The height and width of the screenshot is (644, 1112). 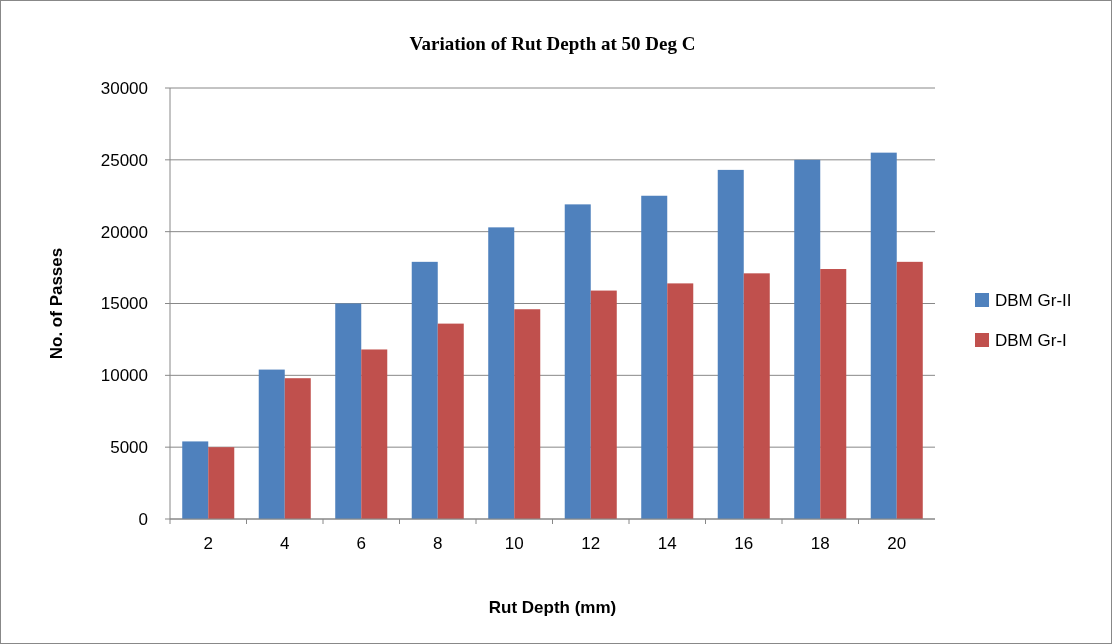 I want to click on x-tick-label: 4, so click(x=285, y=543).